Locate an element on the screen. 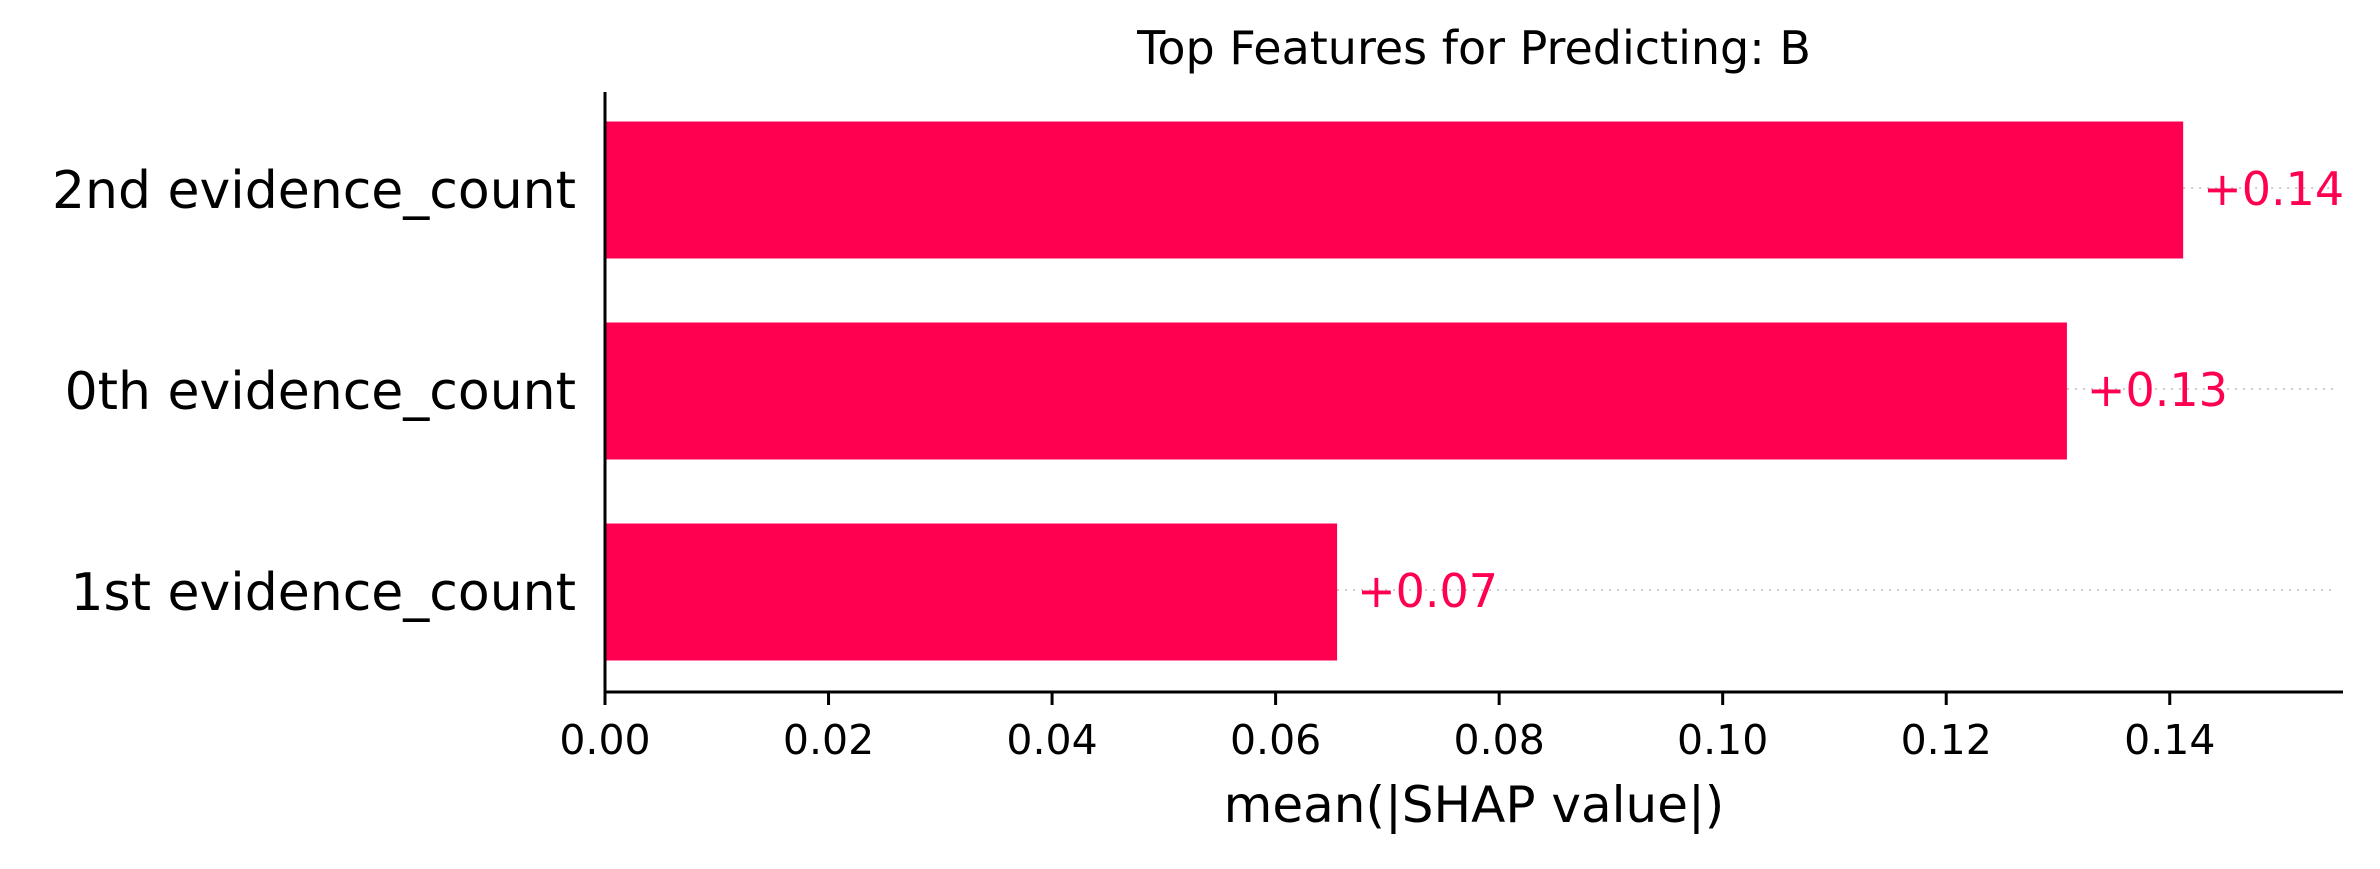 This screenshot has width=2380, height=869. x-tick-label: 0.04 is located at coordinates (1051, 740).